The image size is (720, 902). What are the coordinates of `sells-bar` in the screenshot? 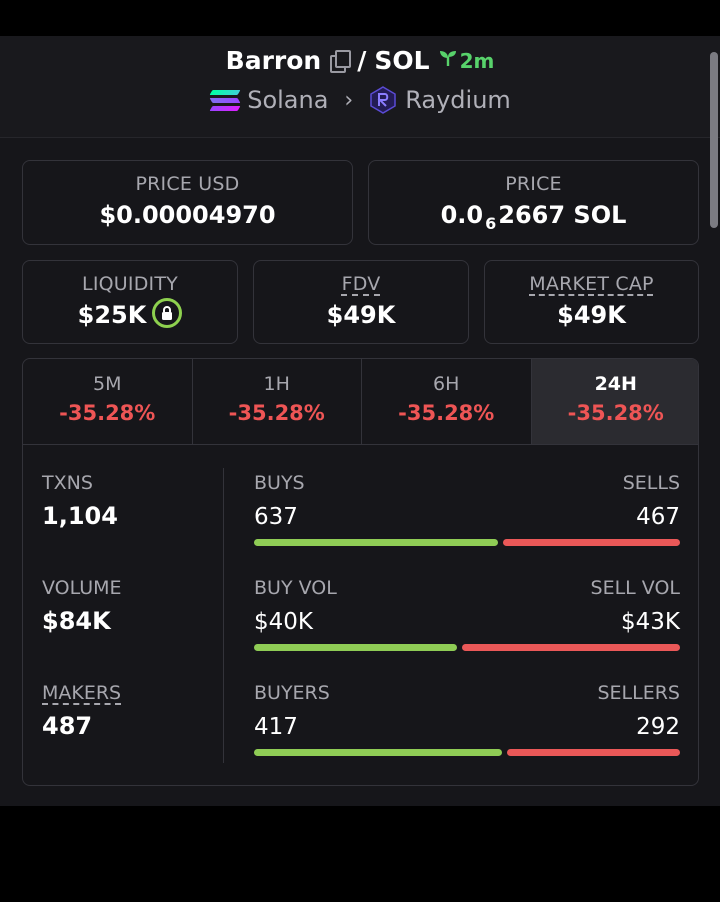 It's located at (591, 542).